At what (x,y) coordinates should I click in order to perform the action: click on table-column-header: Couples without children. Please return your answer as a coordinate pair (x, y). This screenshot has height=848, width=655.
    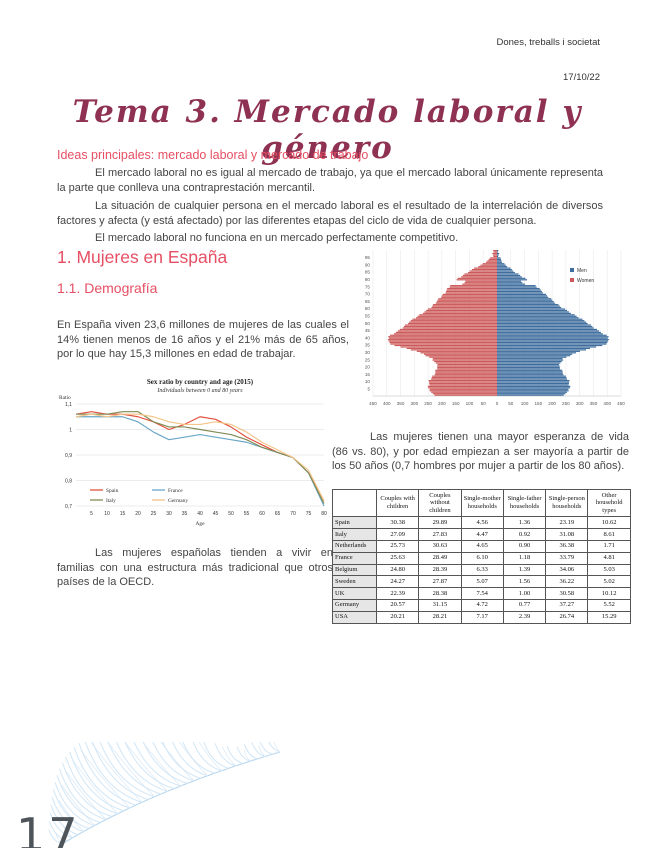
    Looking at the image, I should click on (440, 503).